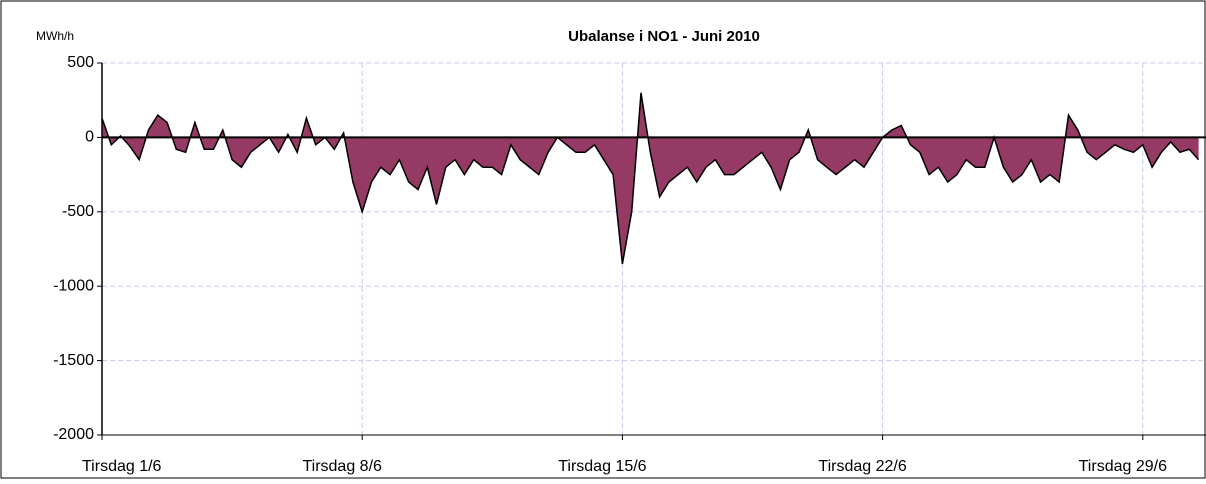 Image resolution: width=1206 pixels, height=484 pixels. Describe the element at coordinates (73, 434) in the screenshot. I see `y-tick-label: -2000` at that location.